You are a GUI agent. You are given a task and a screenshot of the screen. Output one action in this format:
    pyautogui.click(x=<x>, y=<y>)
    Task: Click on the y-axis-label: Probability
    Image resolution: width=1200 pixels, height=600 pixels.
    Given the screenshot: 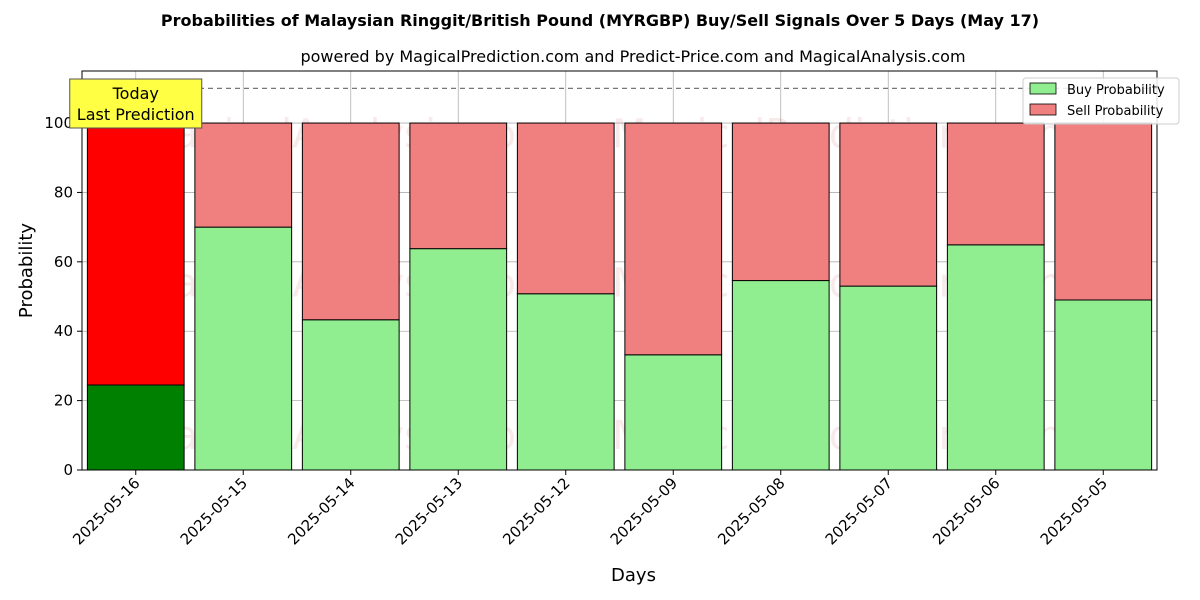 What is the action you would take?
    pyautogui.click(x=26, y=270)
    